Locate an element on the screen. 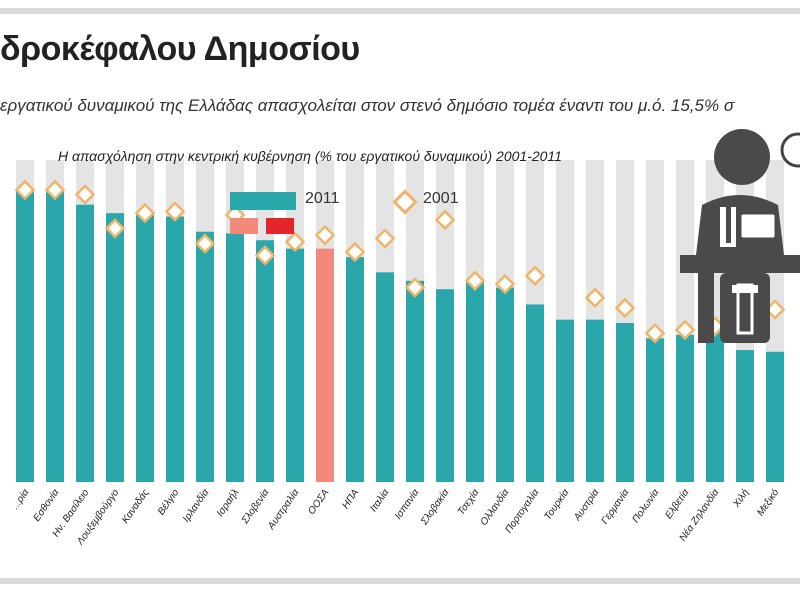 The width and height of the screenshot is (800, 600). tick-label-8: Σλοβενία is located at coordinates (254, 507).